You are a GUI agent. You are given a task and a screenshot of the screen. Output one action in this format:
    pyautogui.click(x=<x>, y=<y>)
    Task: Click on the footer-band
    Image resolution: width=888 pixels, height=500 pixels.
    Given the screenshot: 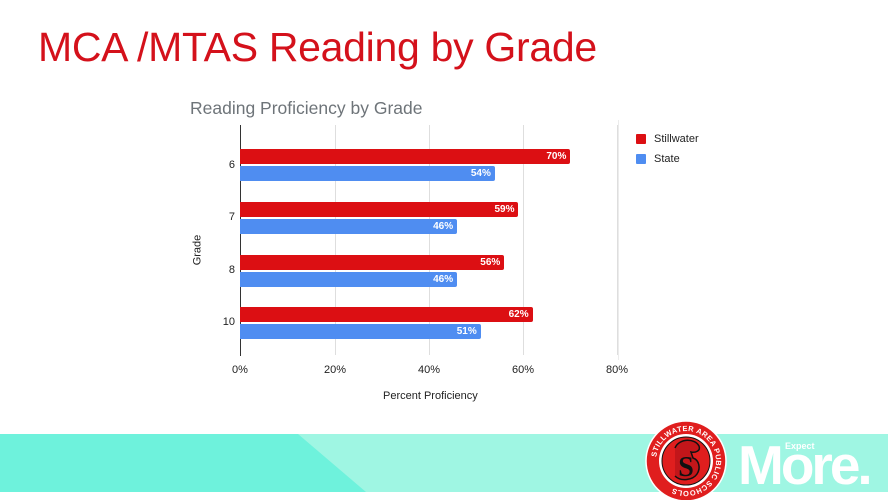 What is the action you would take?
    pyautogui.click(x=444, y=463)
    